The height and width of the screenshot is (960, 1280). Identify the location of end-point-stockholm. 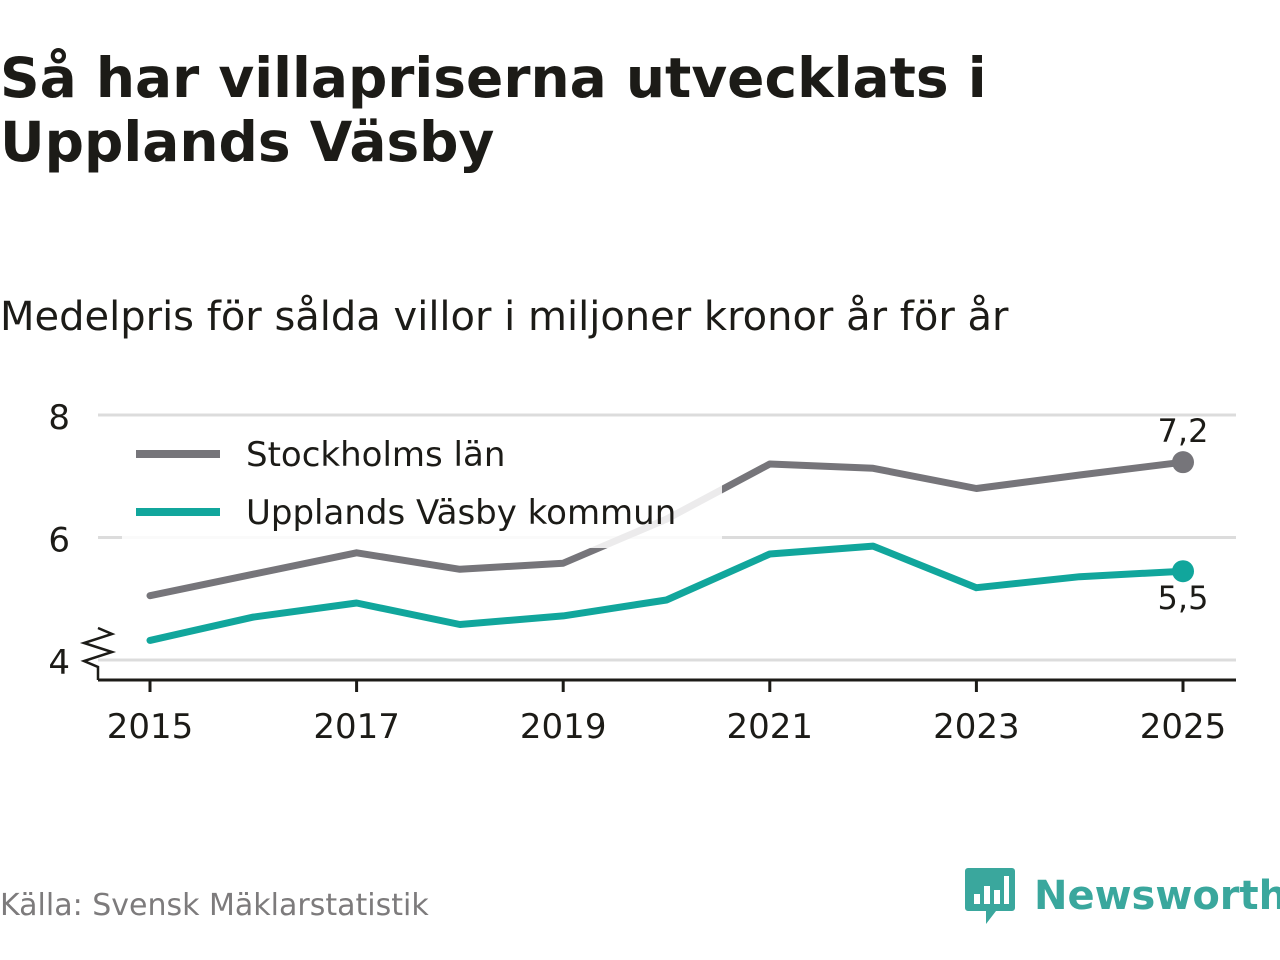
(1183, 462).